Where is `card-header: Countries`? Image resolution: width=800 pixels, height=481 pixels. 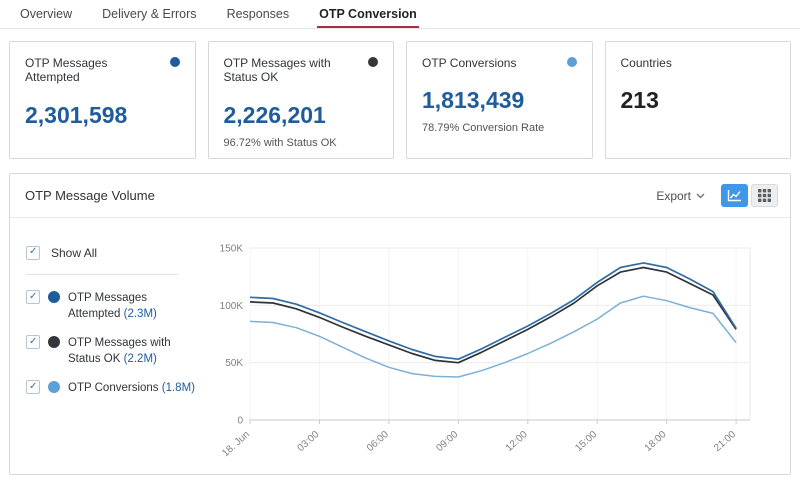
card-header: Countries is located at coordinates (698, 63).